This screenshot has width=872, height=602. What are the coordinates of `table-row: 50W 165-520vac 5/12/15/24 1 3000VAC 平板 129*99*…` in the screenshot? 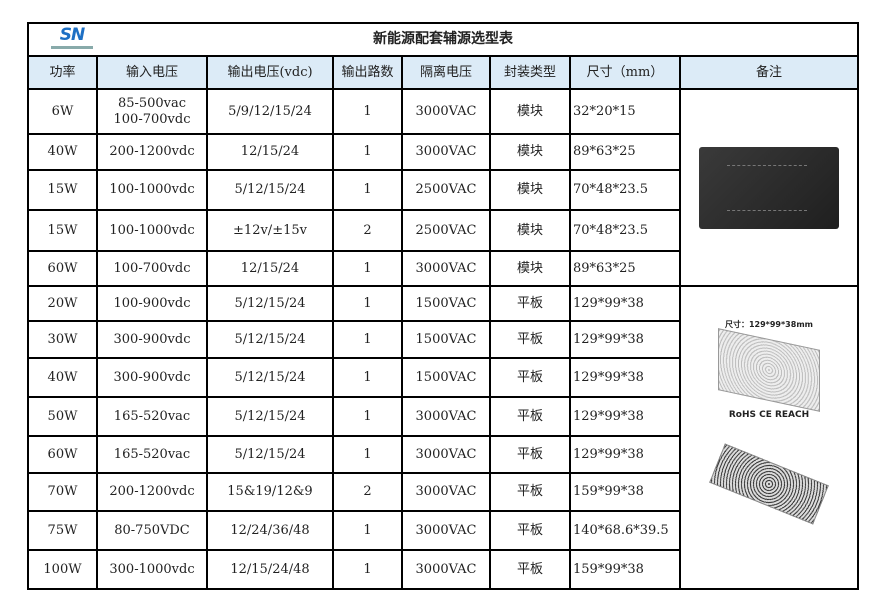 It's located at (442, 416).